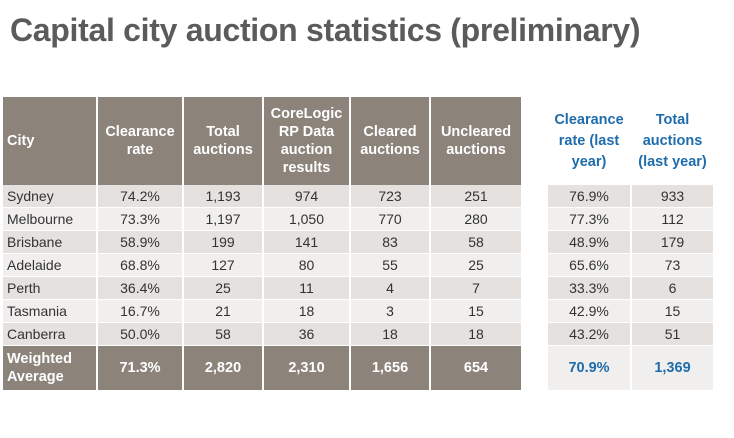 The width and height of the screenshot is (734, 438). What do you see at coordinates (223, 311) in the screenshot?
I see `cell-total-auctions: 21` at bounding box center [223, 311].